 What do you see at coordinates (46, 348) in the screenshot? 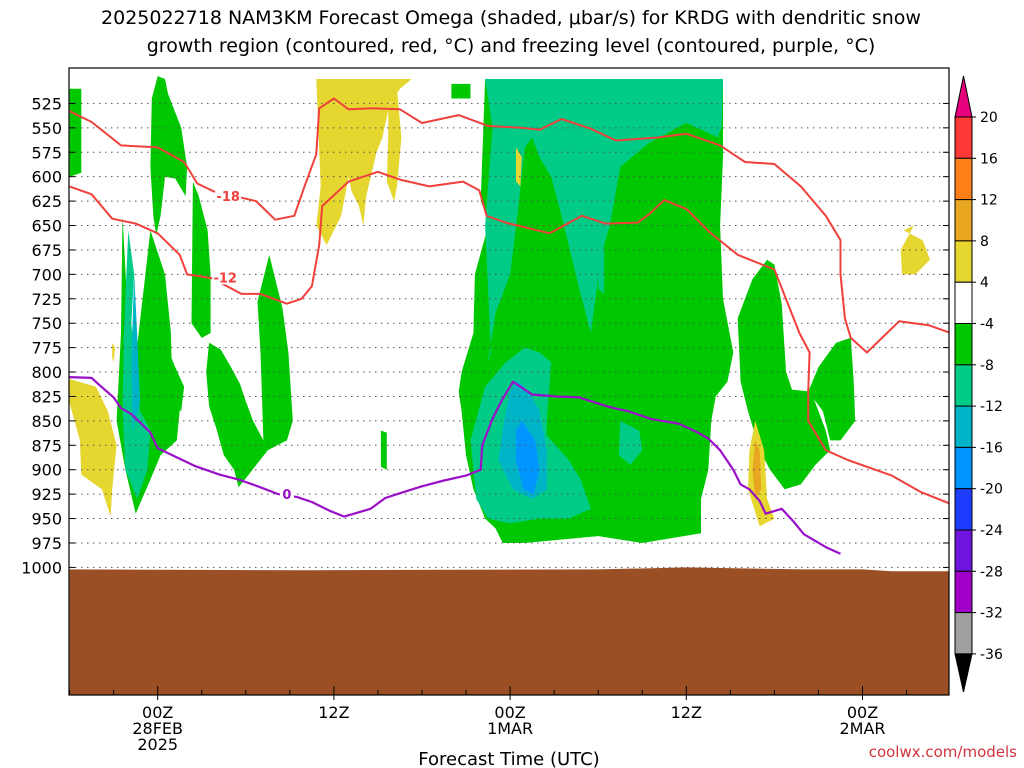
I see `y-tick-label: 775` at bounding box center [46, 348].